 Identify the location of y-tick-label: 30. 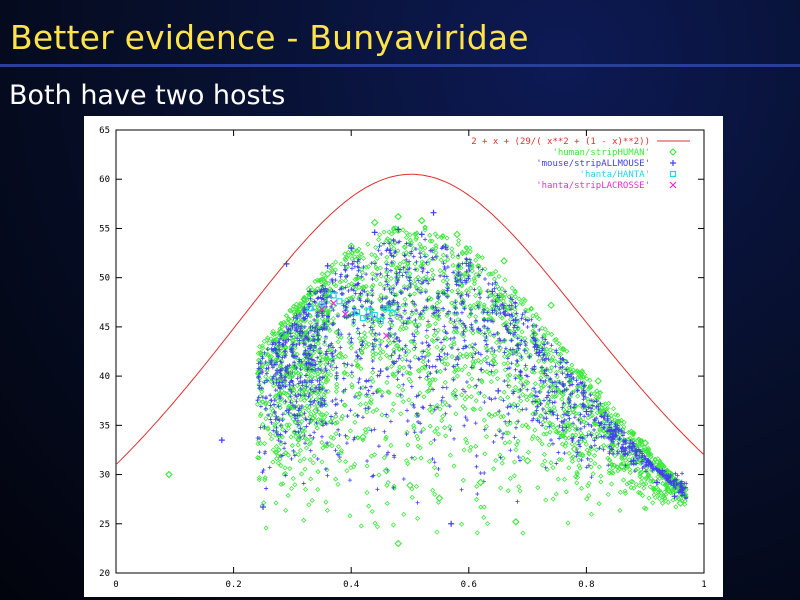
(104, 476).